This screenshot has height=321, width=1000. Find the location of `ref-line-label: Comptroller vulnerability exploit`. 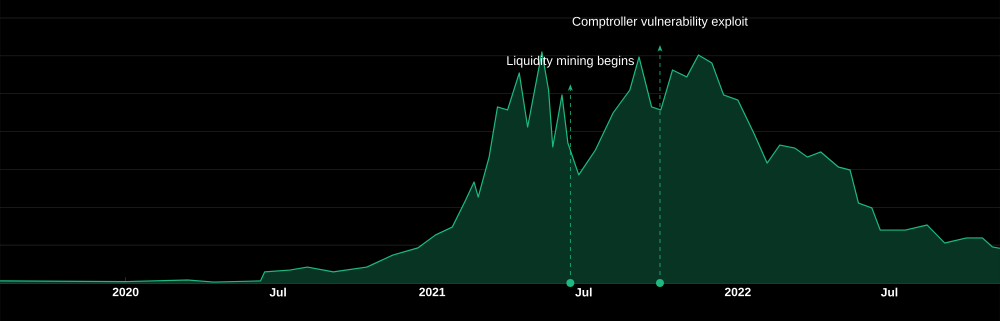

ref-line-label: Comptroller vulnerability exploit is located at coordinates (660, 22).